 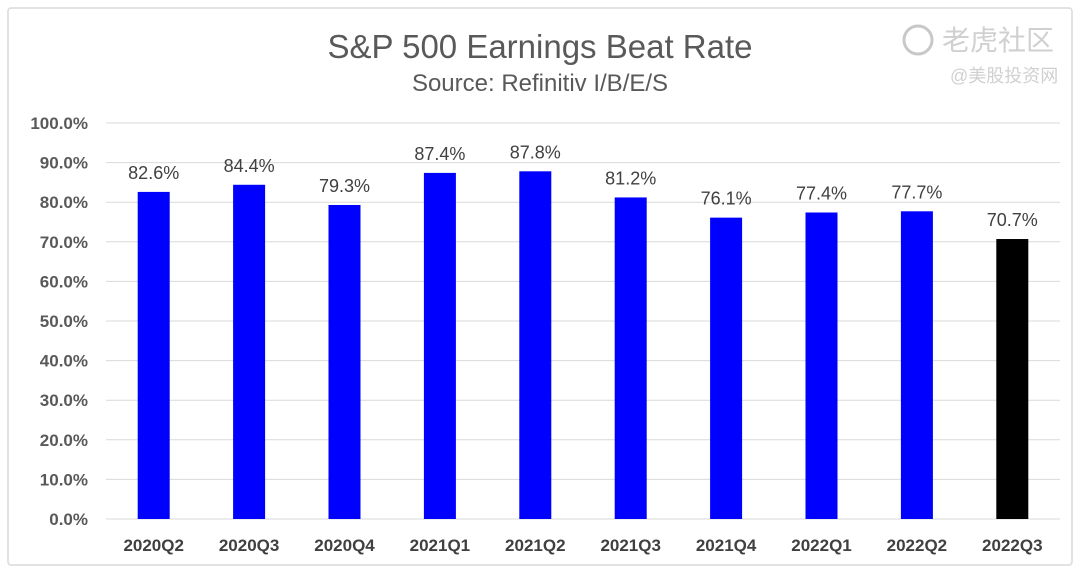 I want to click on data-label: 87.4%, so click(x=439, y=154).